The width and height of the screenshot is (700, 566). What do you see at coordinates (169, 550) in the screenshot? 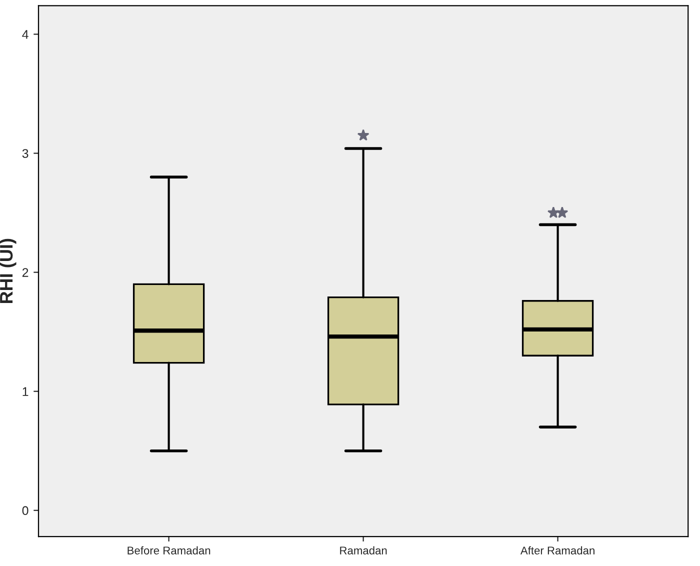
I see `x-tick-label: Before Ramadan` at bounding box center [169, 550].